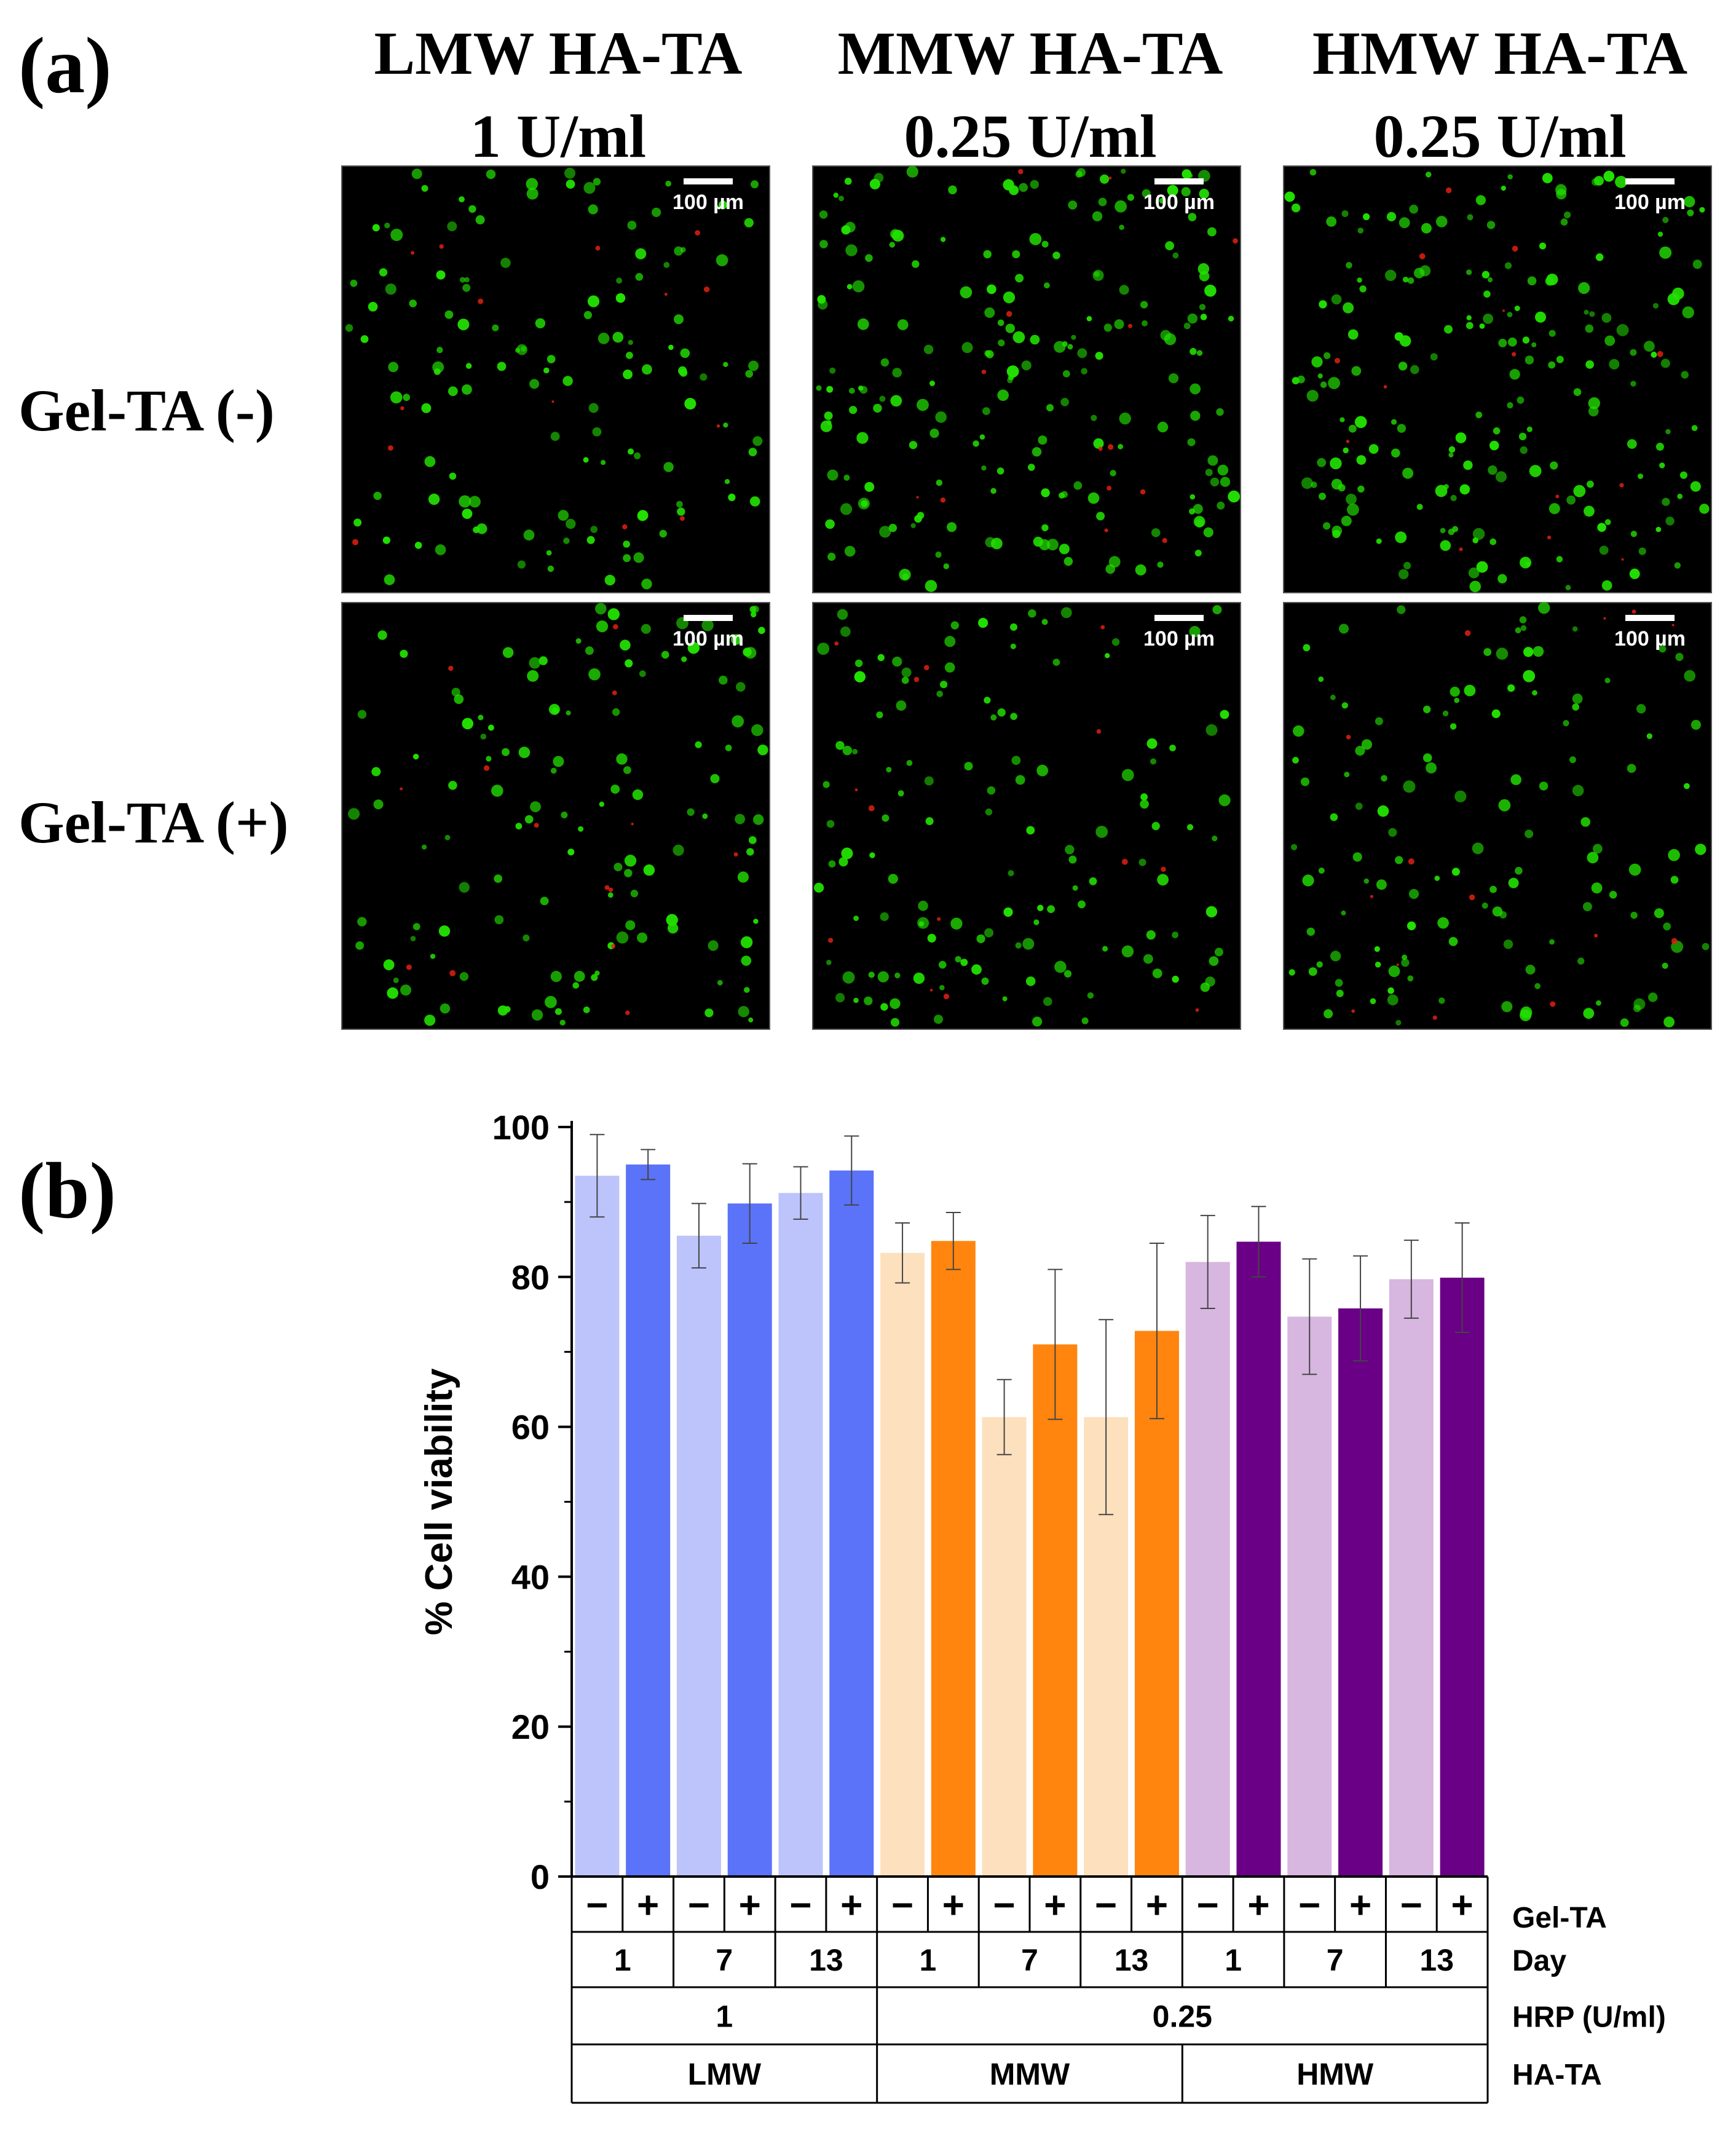  Describe the element at coordinates (622, 1960) in the screenshot. I see `category-label: 1` at that location.